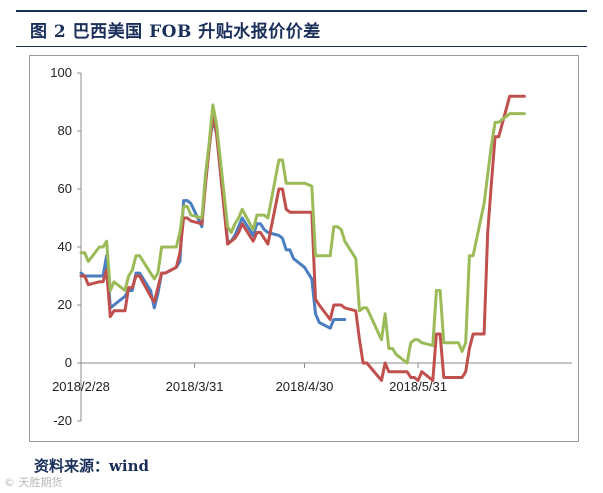  What do you see at coordinates (33, 482) in the screenshot?
I see `watermark: © 天胜期货` at bounding box center [33, 482].